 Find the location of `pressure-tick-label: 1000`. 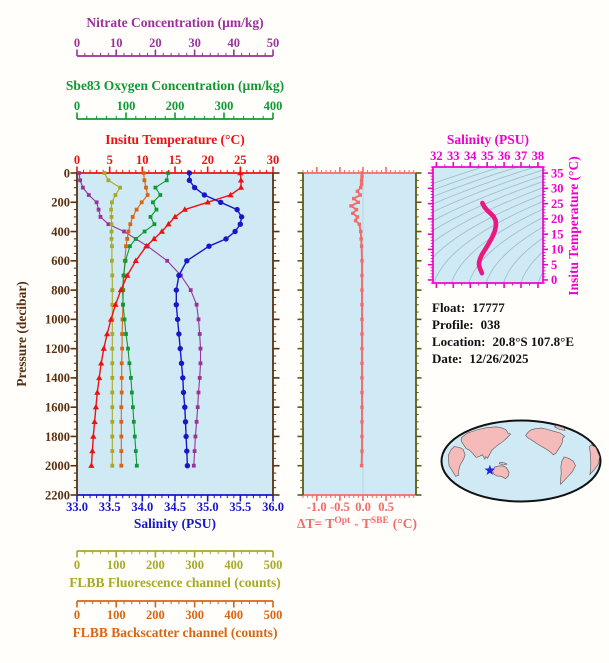

pressure-tick-label: 1000 is located at coordinates (57, 320).